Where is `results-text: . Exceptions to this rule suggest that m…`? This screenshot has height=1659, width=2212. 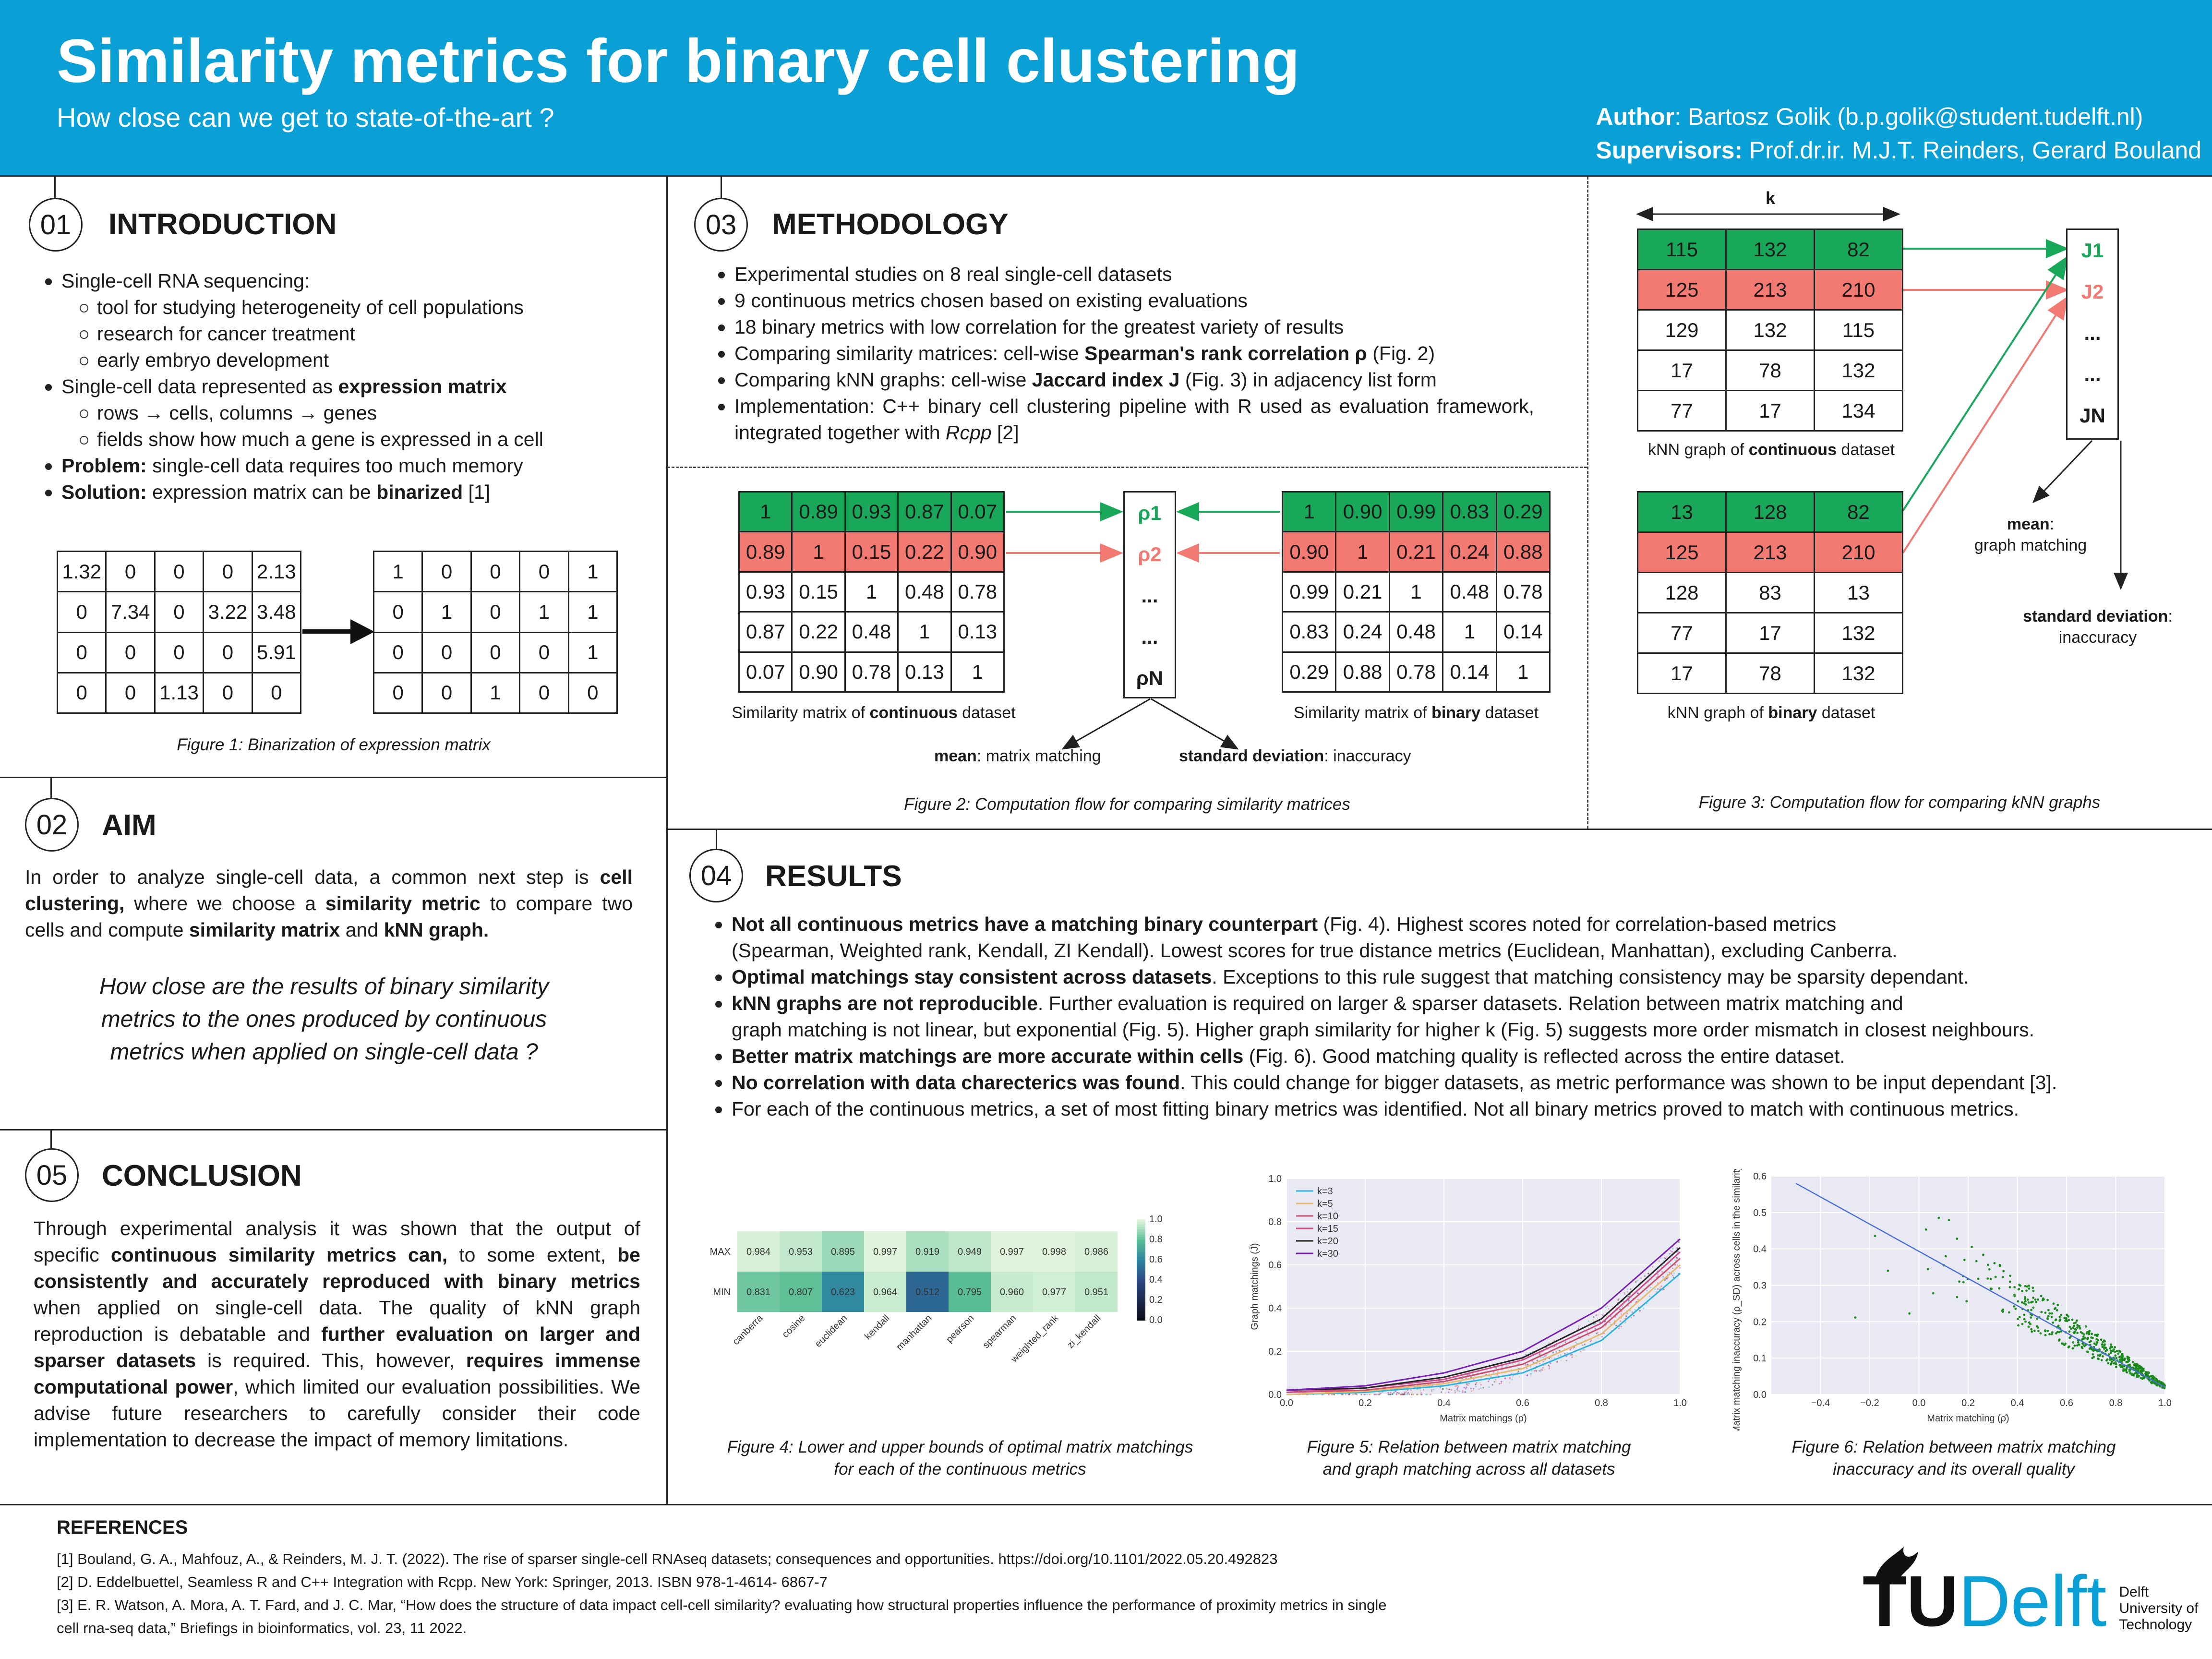 results-text: . Exceptions to this rule suggest that m… is located at coordinates (1591, 977).